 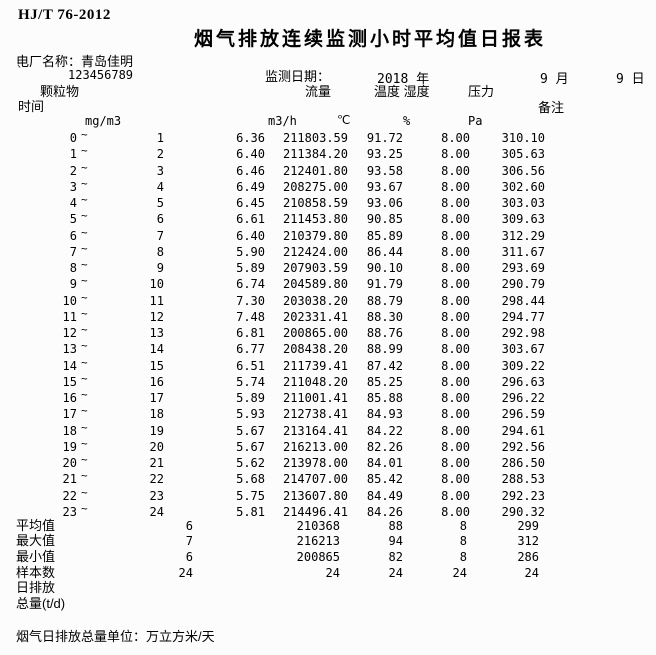 What do you see at coordinates (318, 526) in the screenshot?
I see `cell-flow: 210368` at bounding box center [318, 526].